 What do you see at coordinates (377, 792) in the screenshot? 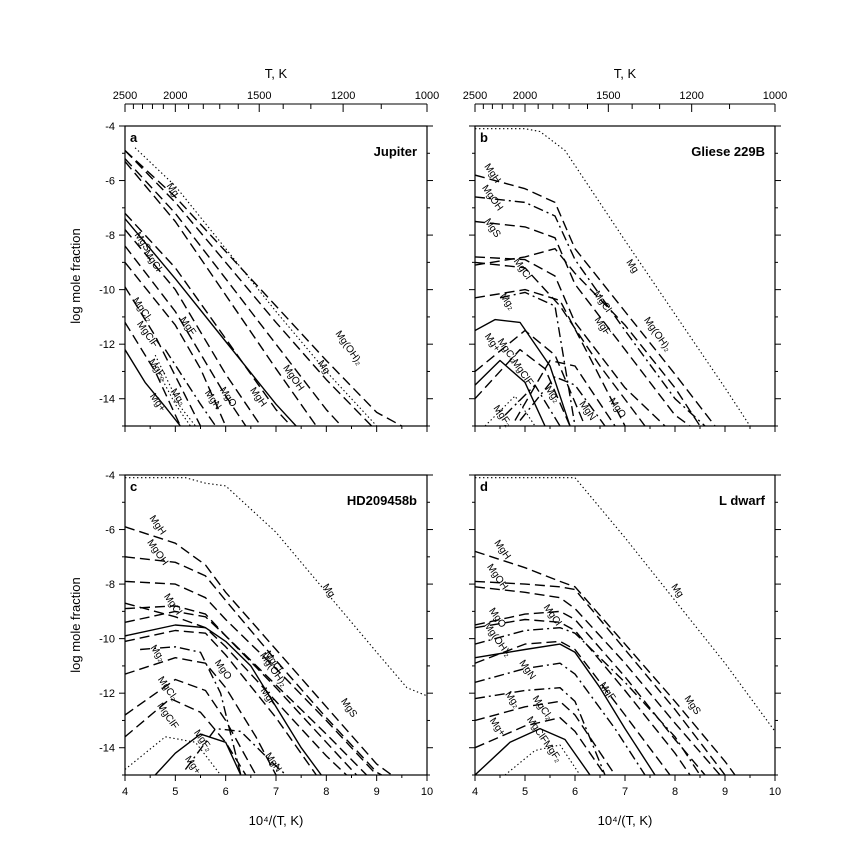
I see `x-tick-label: 9` at bounding box center [377, 792].